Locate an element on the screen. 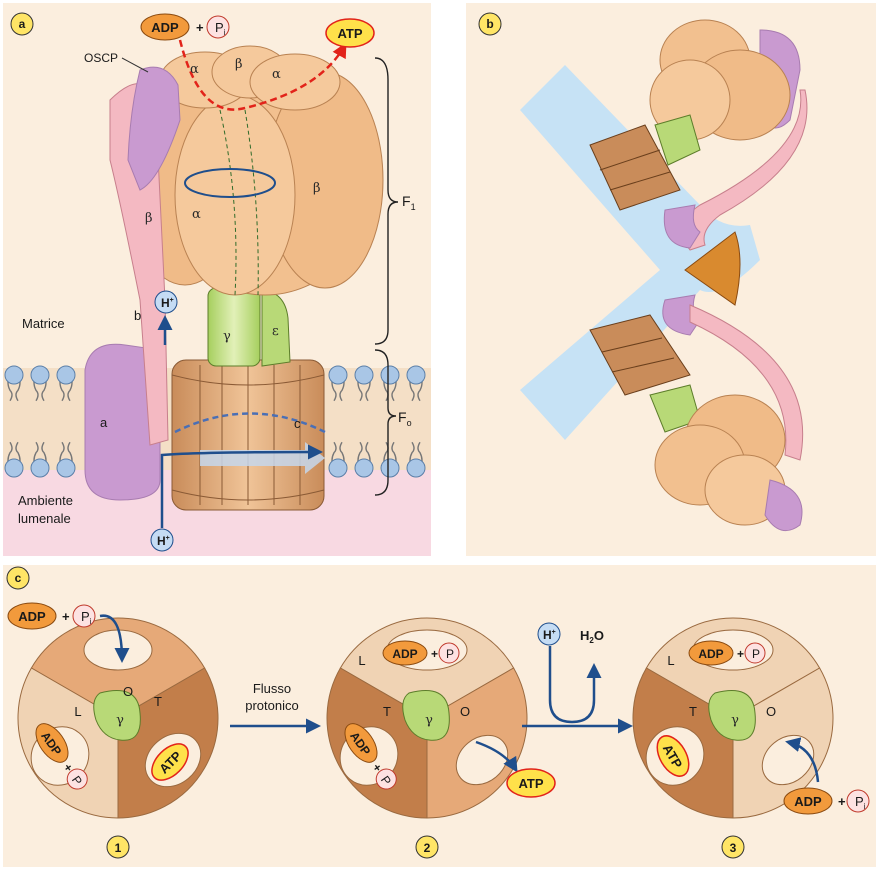 This screenshot has height=870, width=878. proton-c: H+ is located at coordinates (549, 634).